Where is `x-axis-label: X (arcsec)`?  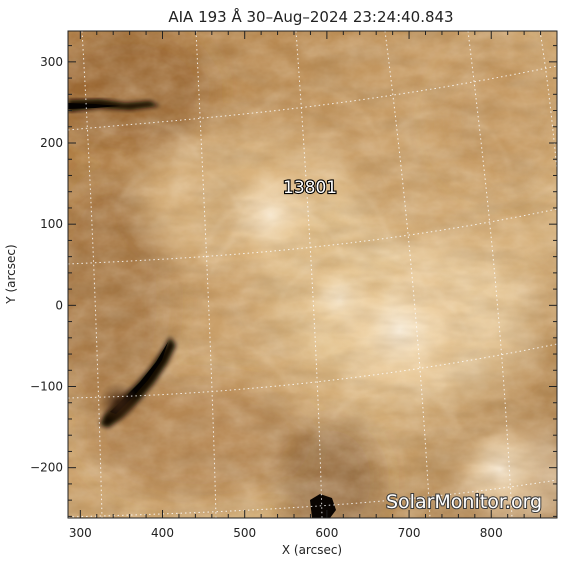
x-axis-label: X (arcsec) is located at coordinates (312, 550).